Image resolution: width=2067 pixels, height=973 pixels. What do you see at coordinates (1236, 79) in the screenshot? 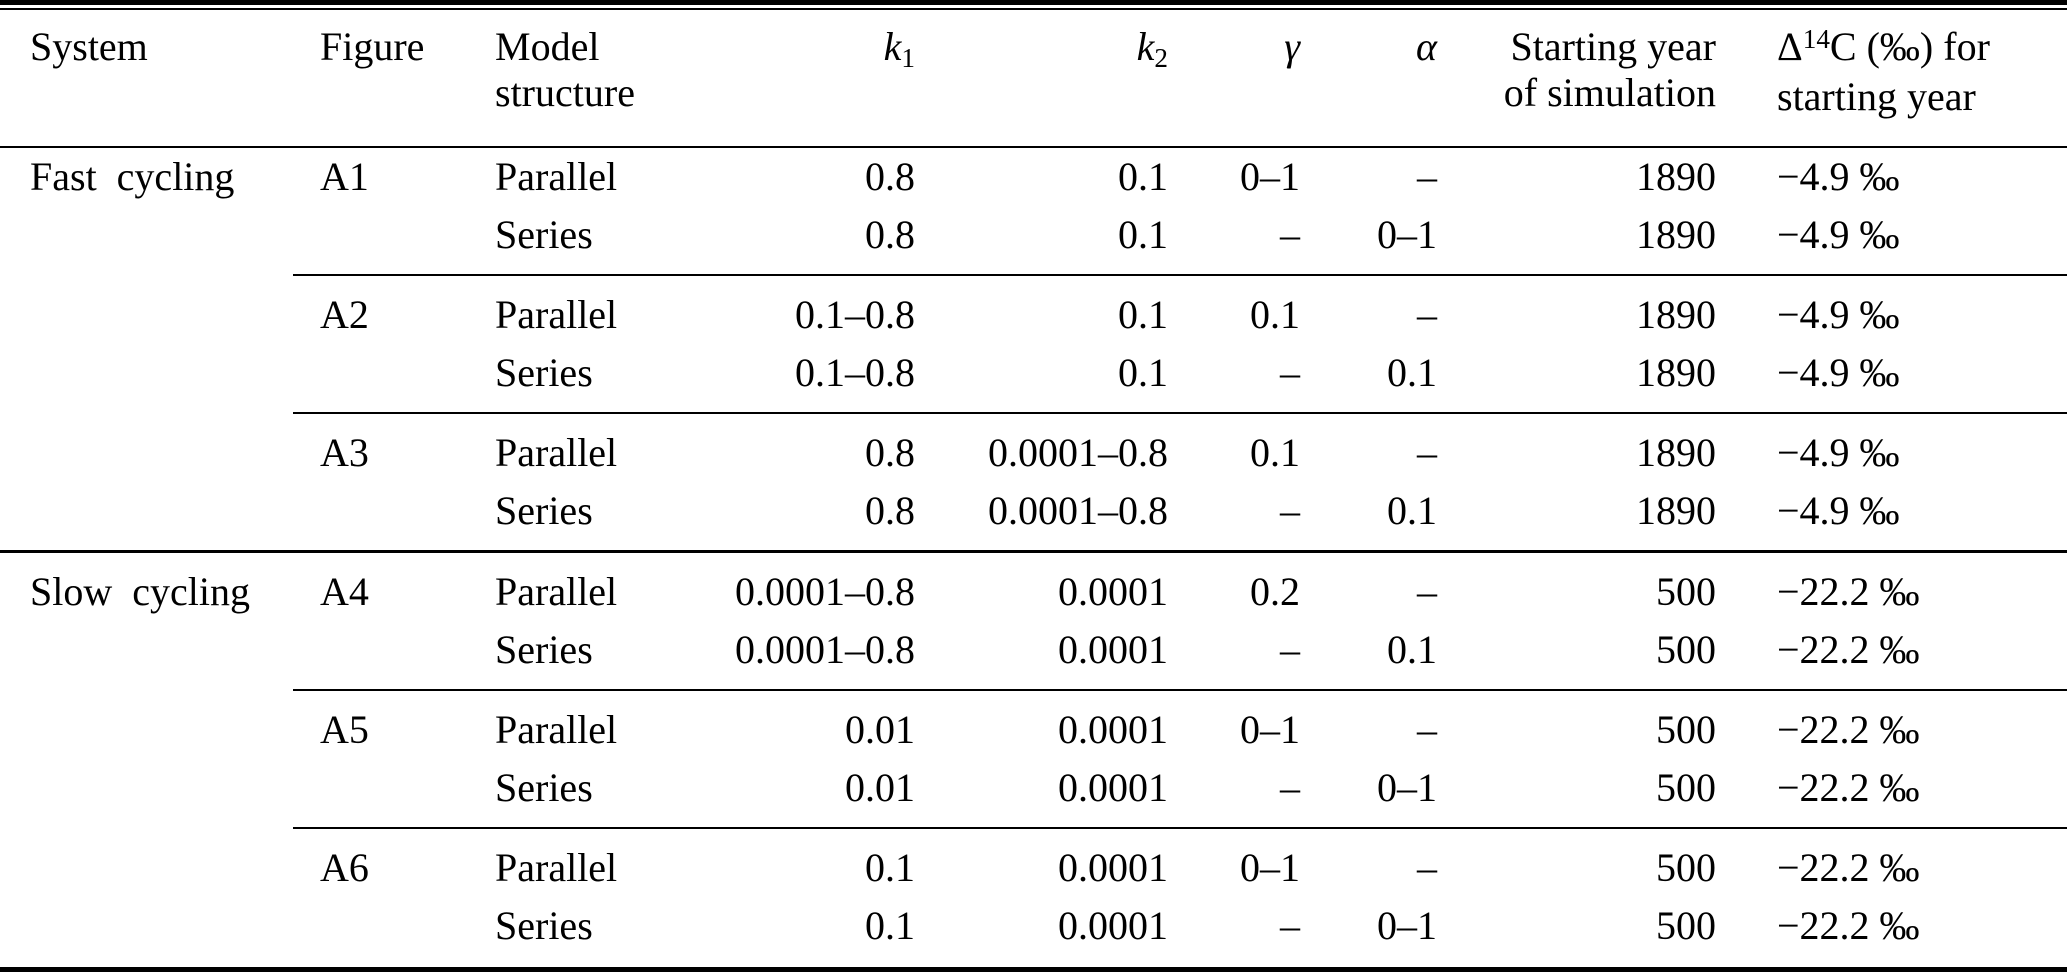
I see `col-header-gamma: γ` at bounding box center [1236, 79].